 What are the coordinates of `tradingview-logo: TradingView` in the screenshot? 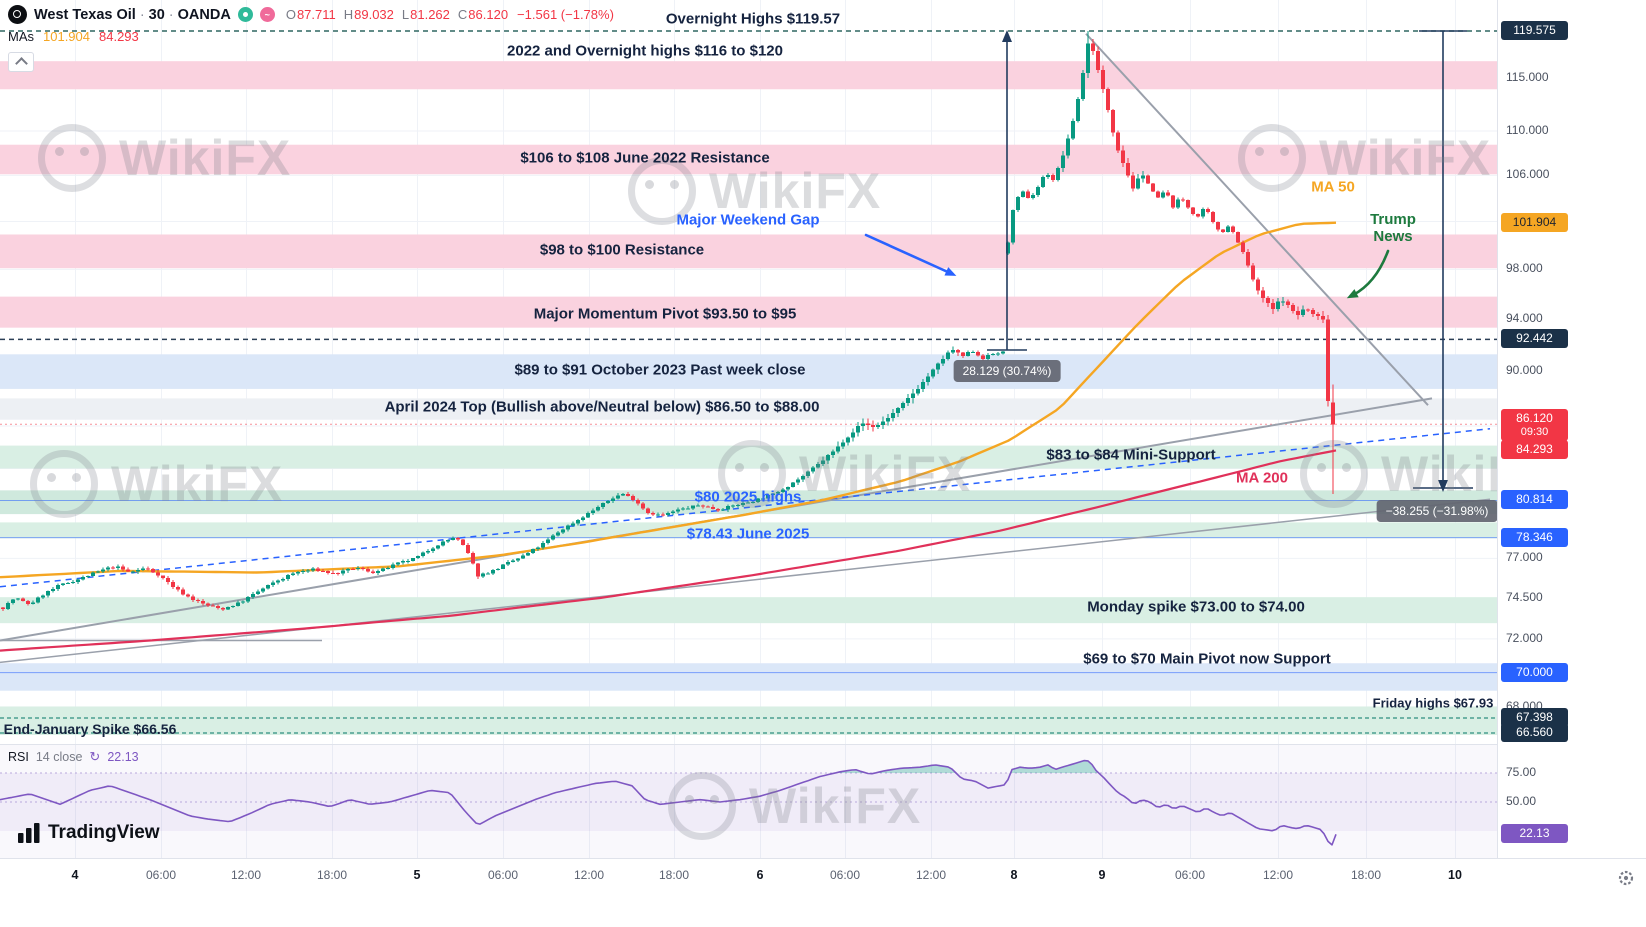 It's located at (89, 833).